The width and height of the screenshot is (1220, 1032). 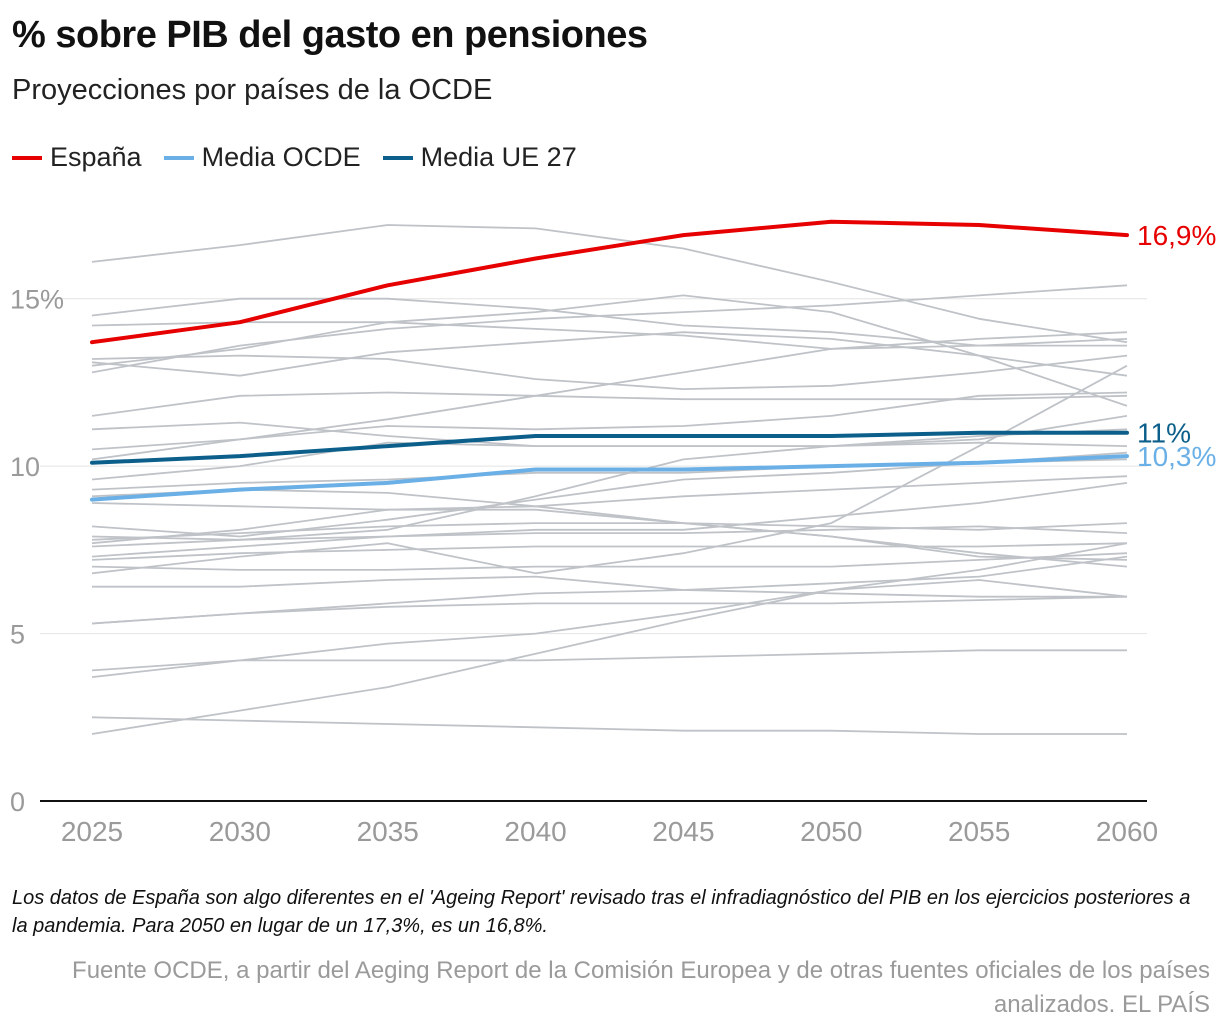 I want to click on y-tick-label-5: 5, so click(x=17, y=635).